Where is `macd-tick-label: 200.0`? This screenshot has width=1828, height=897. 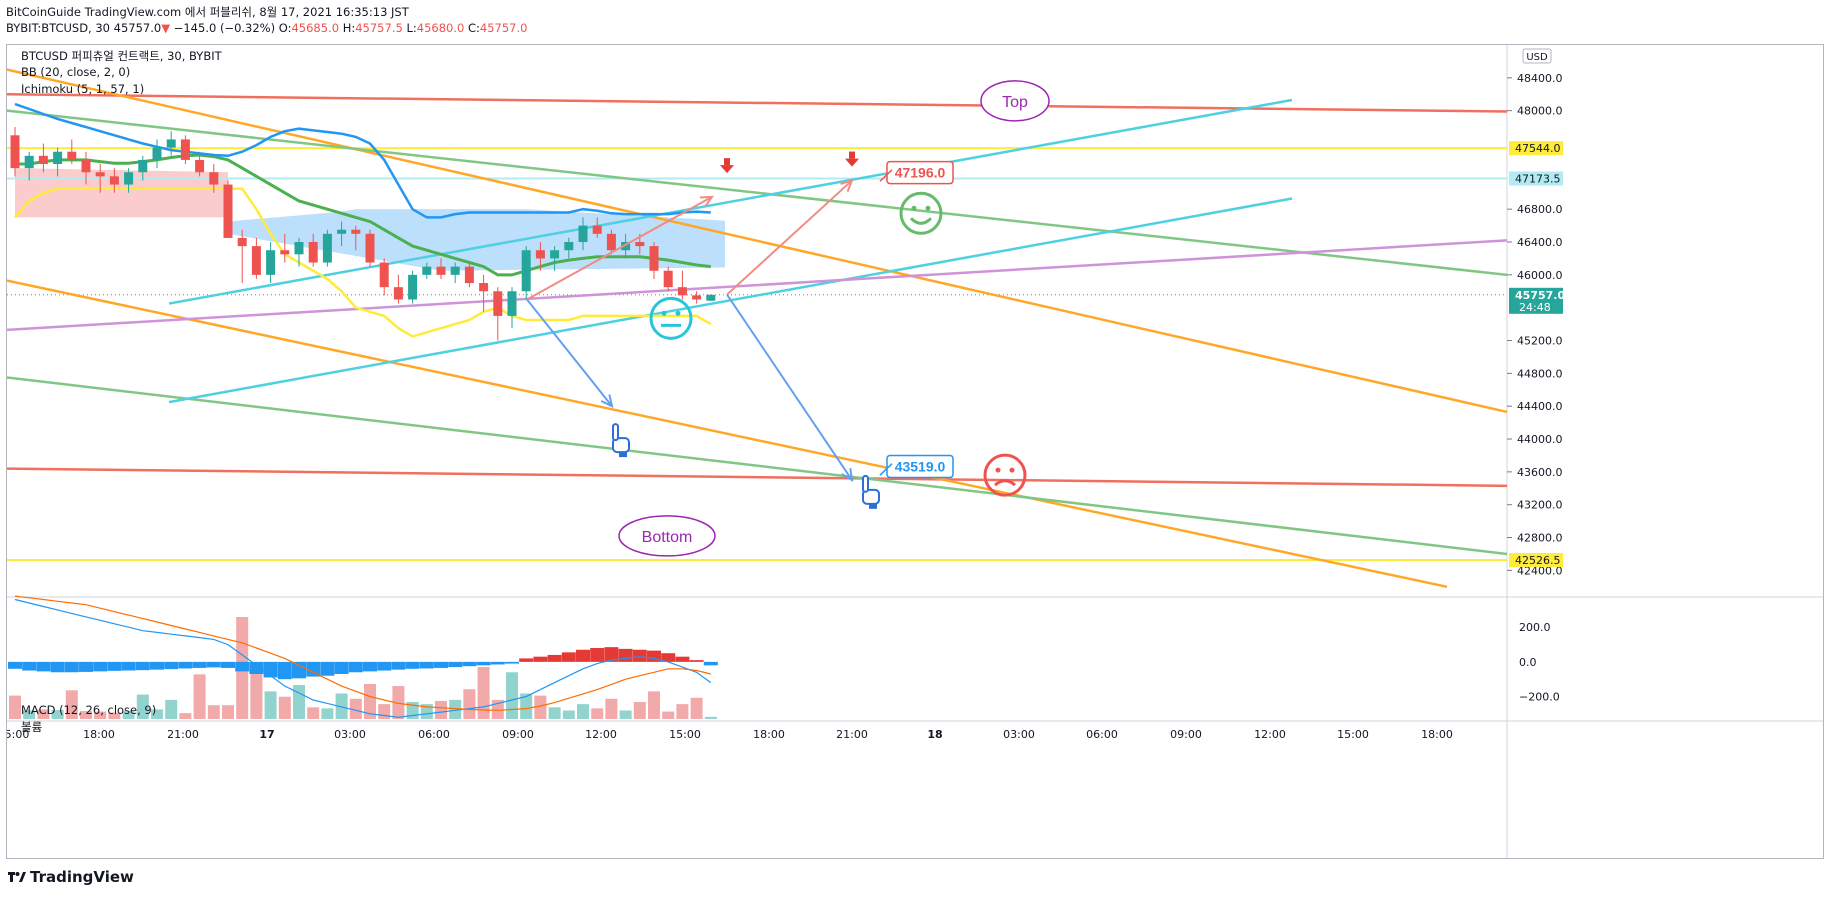
macd-tick-label: 200.0 is located at coordinates (1535, 627).